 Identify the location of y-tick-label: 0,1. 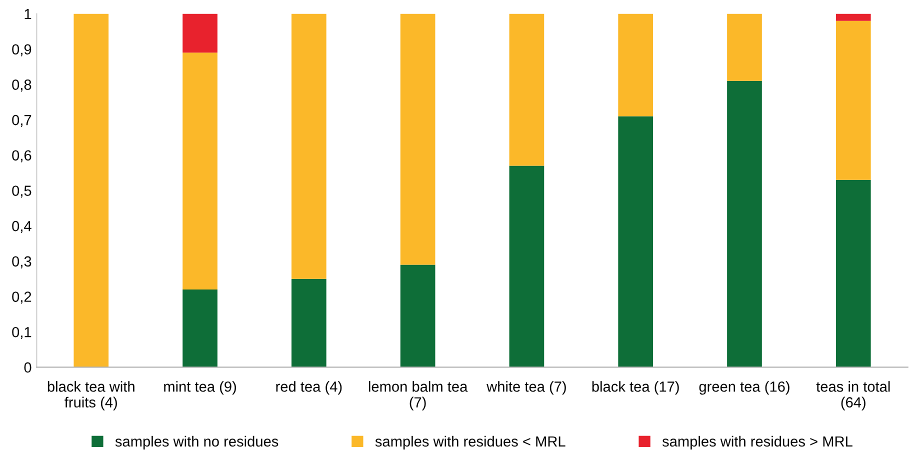
(22, 333).